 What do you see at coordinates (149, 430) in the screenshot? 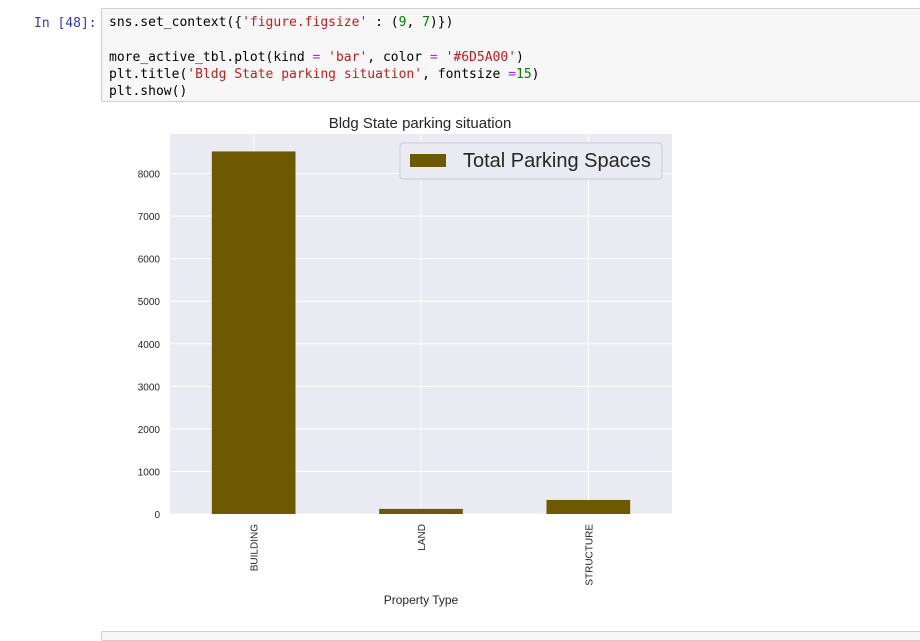
I see `y-tick-label: 2000` at bounding box center [149, 430].